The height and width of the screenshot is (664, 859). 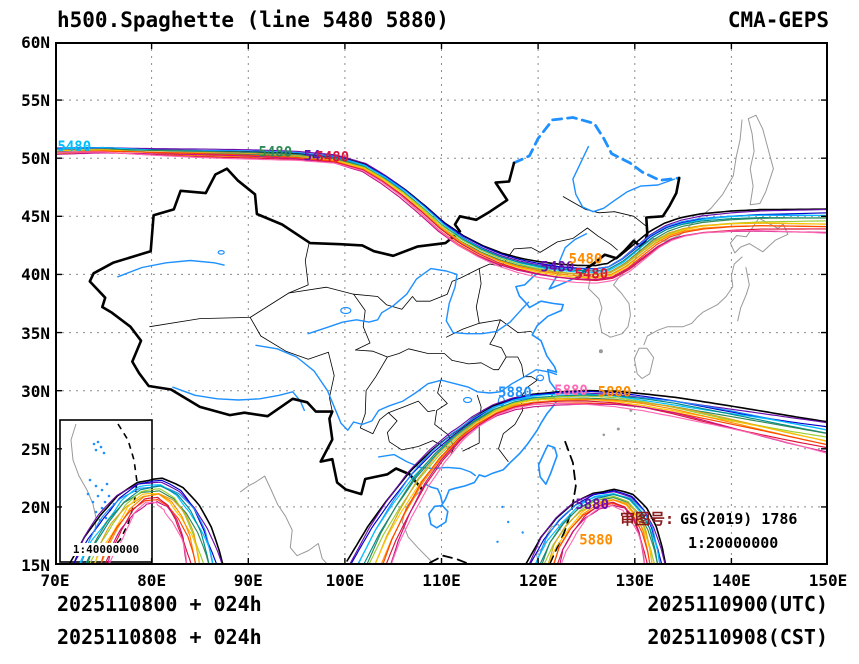 I want to click on init-time-utc: 2025110800 + 024h, so click(x=159, y=604).